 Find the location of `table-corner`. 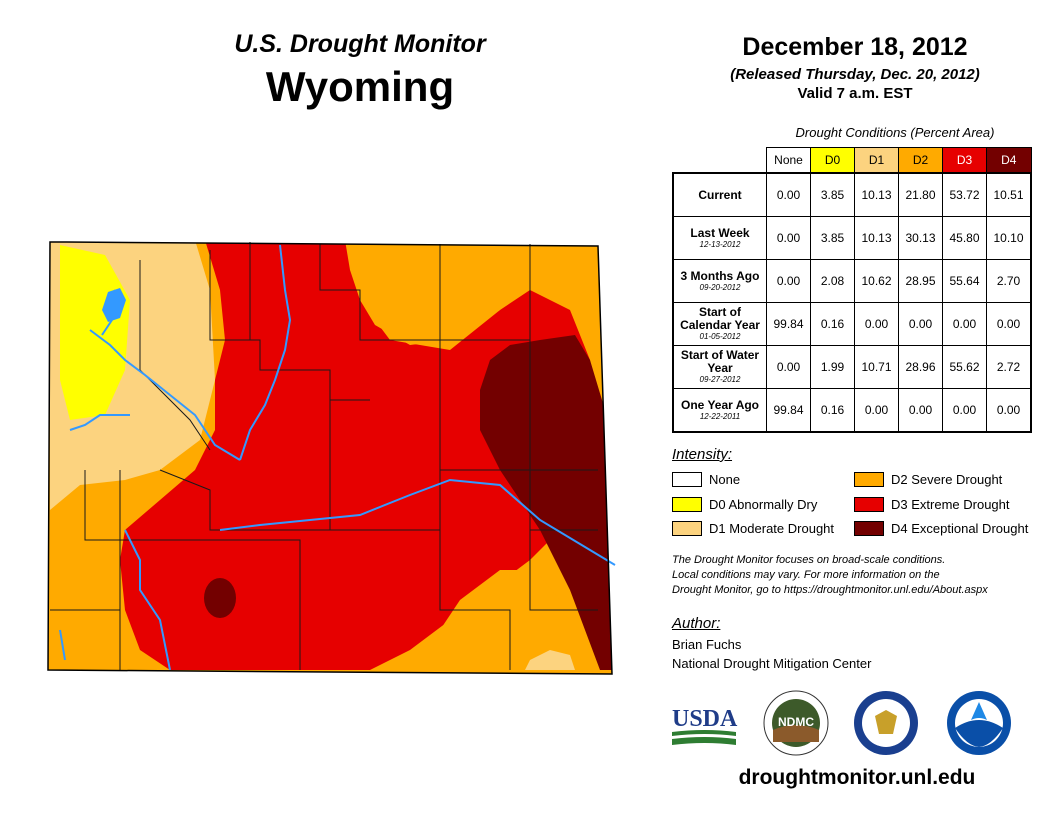

table-corner is located at coordinates (720, 160).